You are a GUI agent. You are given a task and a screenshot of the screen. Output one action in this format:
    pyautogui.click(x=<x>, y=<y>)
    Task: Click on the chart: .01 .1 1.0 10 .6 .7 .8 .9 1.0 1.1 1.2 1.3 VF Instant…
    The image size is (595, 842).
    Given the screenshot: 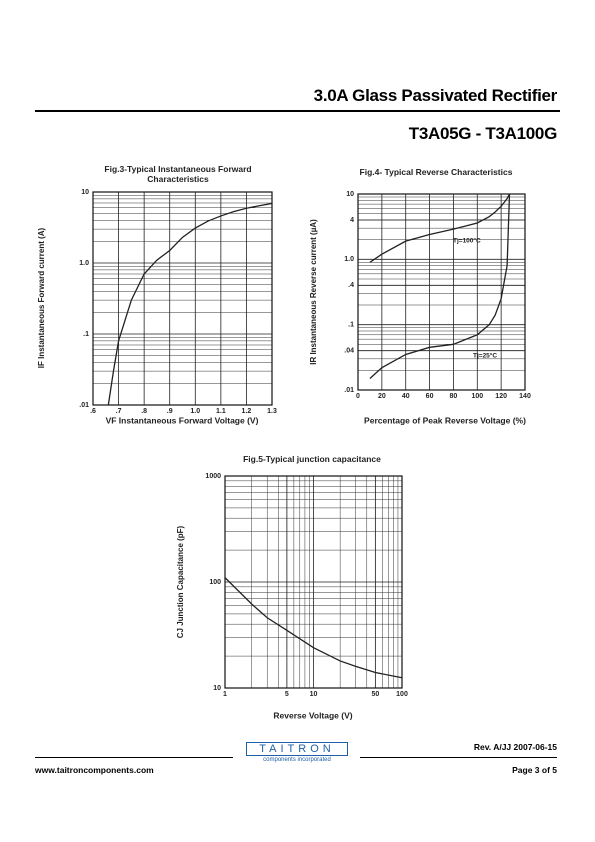 What is the action you would take?
    pyautogui.click(x=157, y=307)
    